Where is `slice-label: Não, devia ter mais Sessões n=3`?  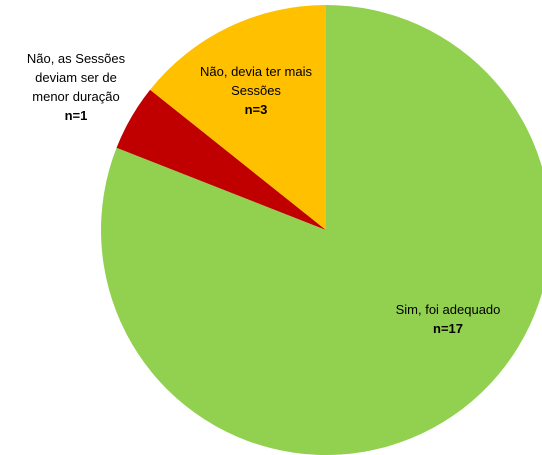 slice-label: Não, devia ter mais Sessões n=3 is located at coordinates (256, 90).